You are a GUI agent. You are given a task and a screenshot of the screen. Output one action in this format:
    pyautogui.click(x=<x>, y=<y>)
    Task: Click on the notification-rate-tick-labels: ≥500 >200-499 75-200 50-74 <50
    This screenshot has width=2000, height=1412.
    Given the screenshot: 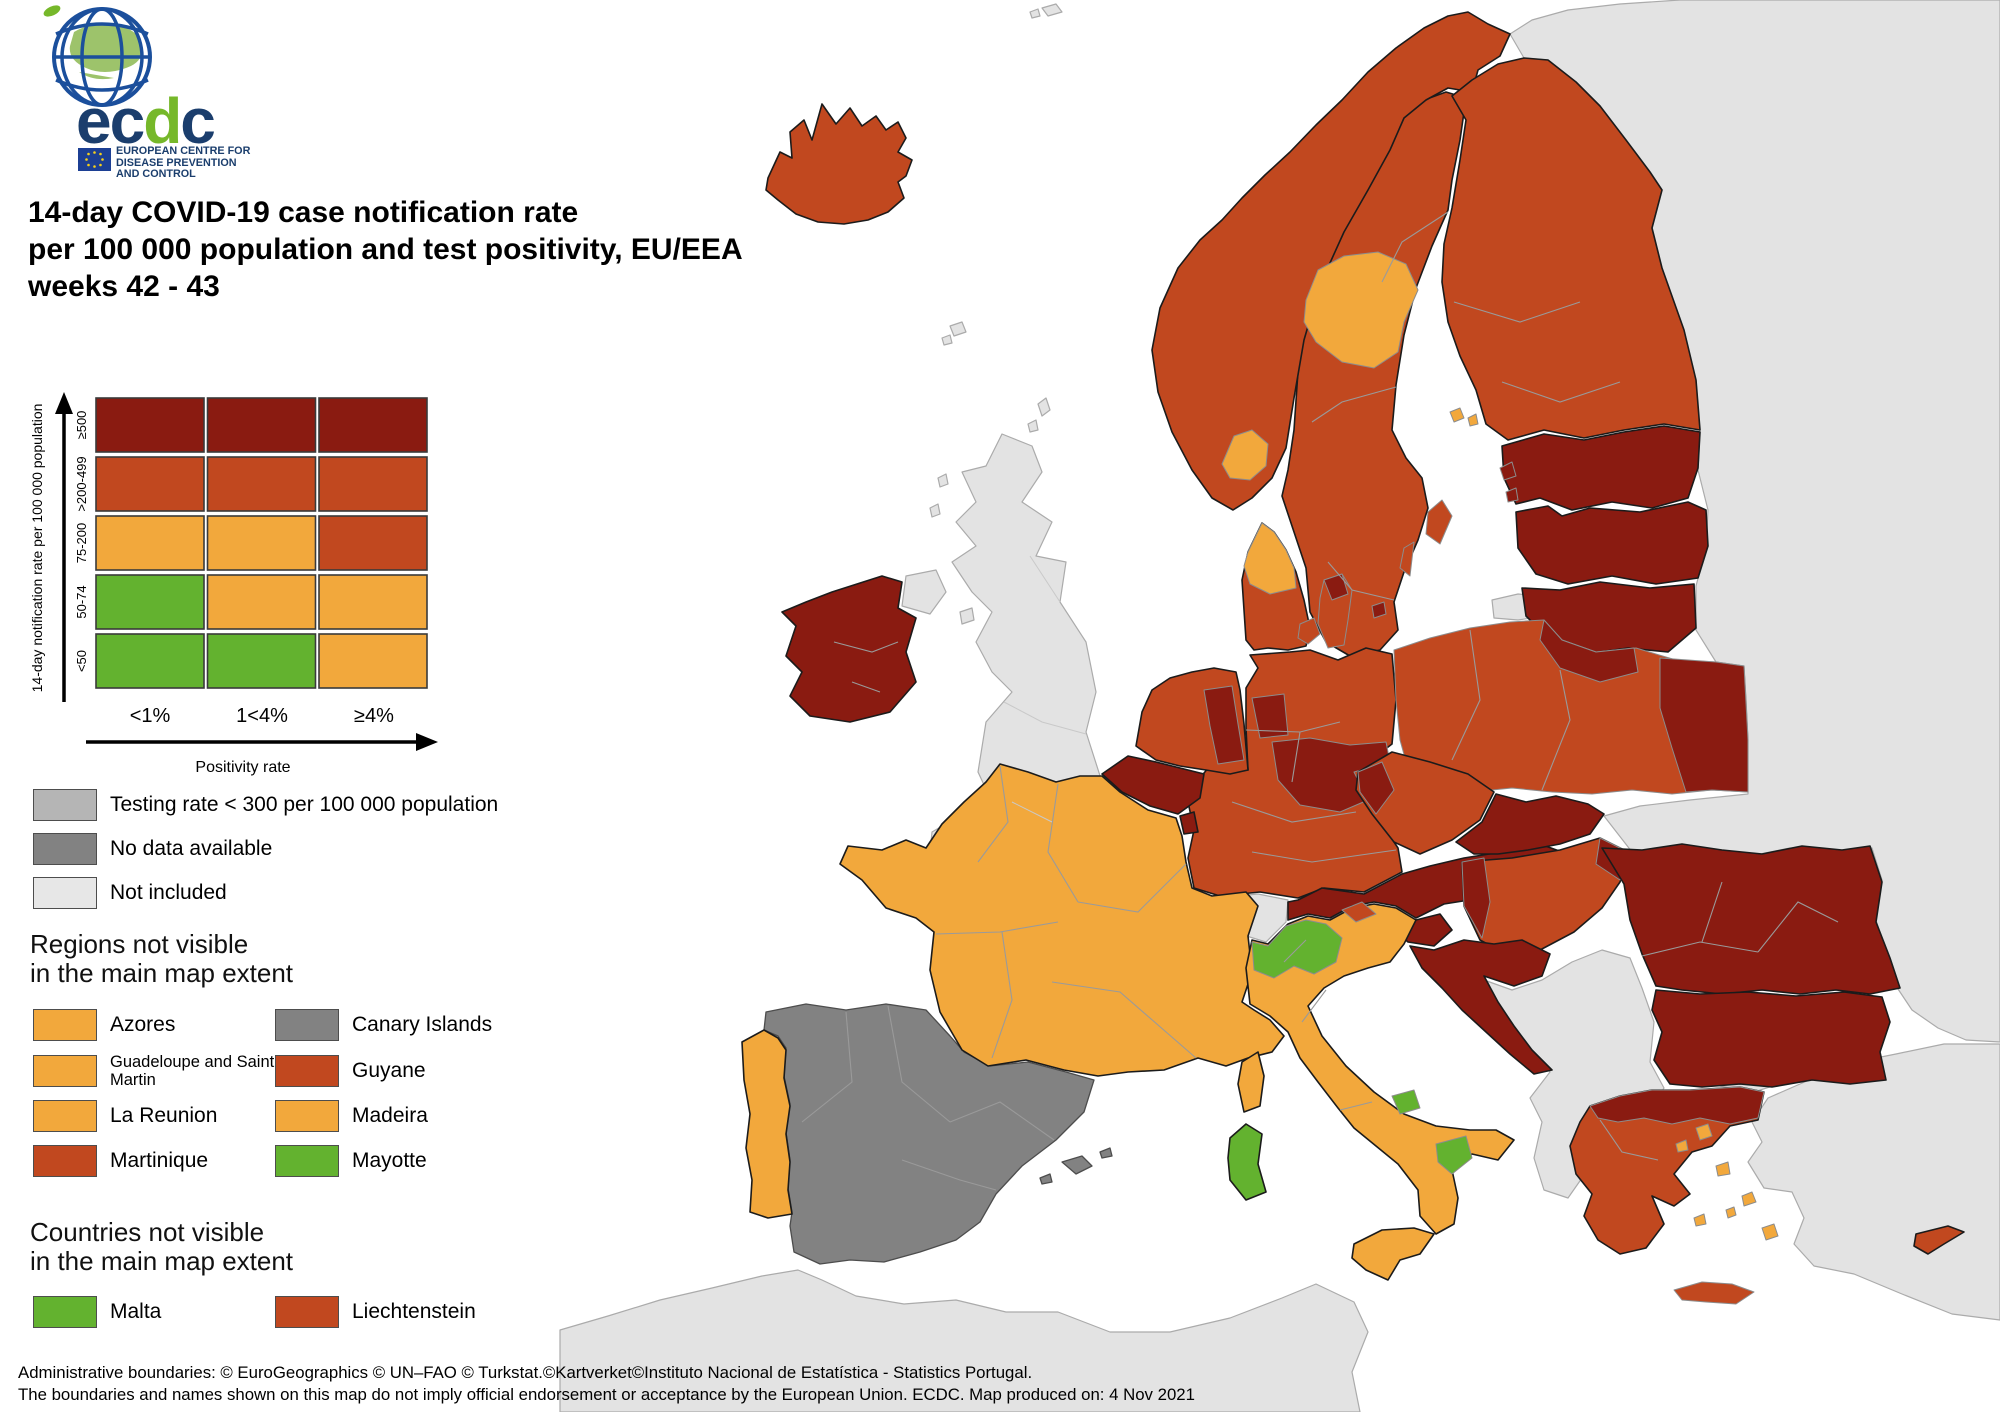 What is the action you would take?
    pyautogui.click(x=81, y=541)
    